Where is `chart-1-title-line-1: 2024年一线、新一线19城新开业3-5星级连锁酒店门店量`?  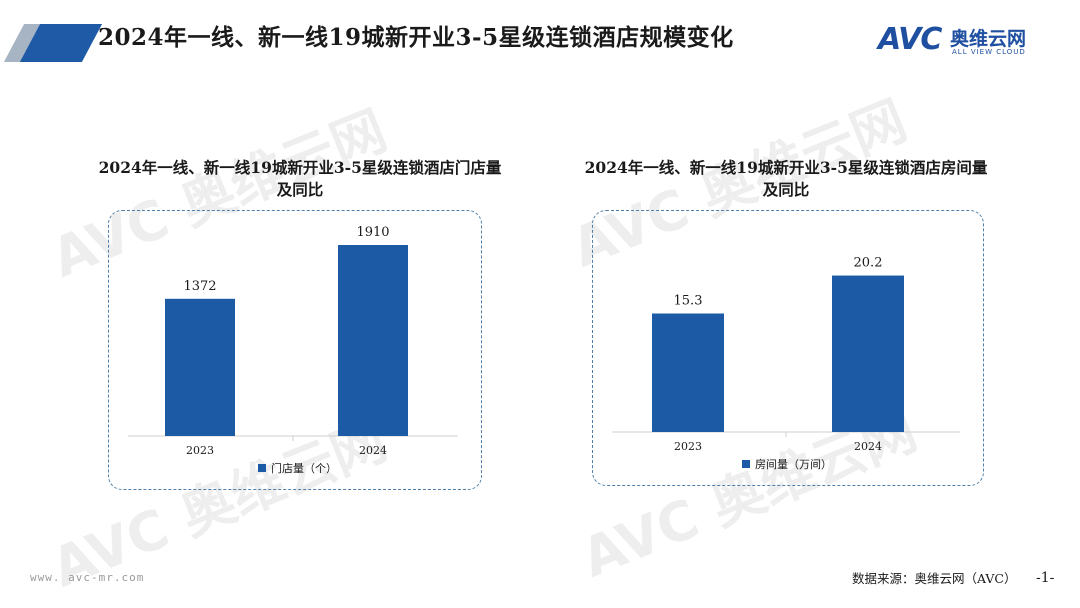 chart-1-title-line-1: 2024年一线、新一线19城新开业3-5星级连锁酒店门店量 is located at coordinates (300, 167).